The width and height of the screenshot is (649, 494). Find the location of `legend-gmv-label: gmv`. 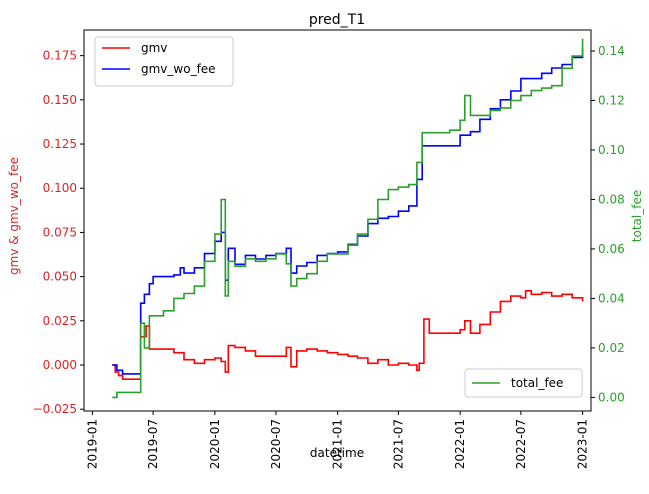

legend-gmv-label: gmv is located at coordinates (154, 48).